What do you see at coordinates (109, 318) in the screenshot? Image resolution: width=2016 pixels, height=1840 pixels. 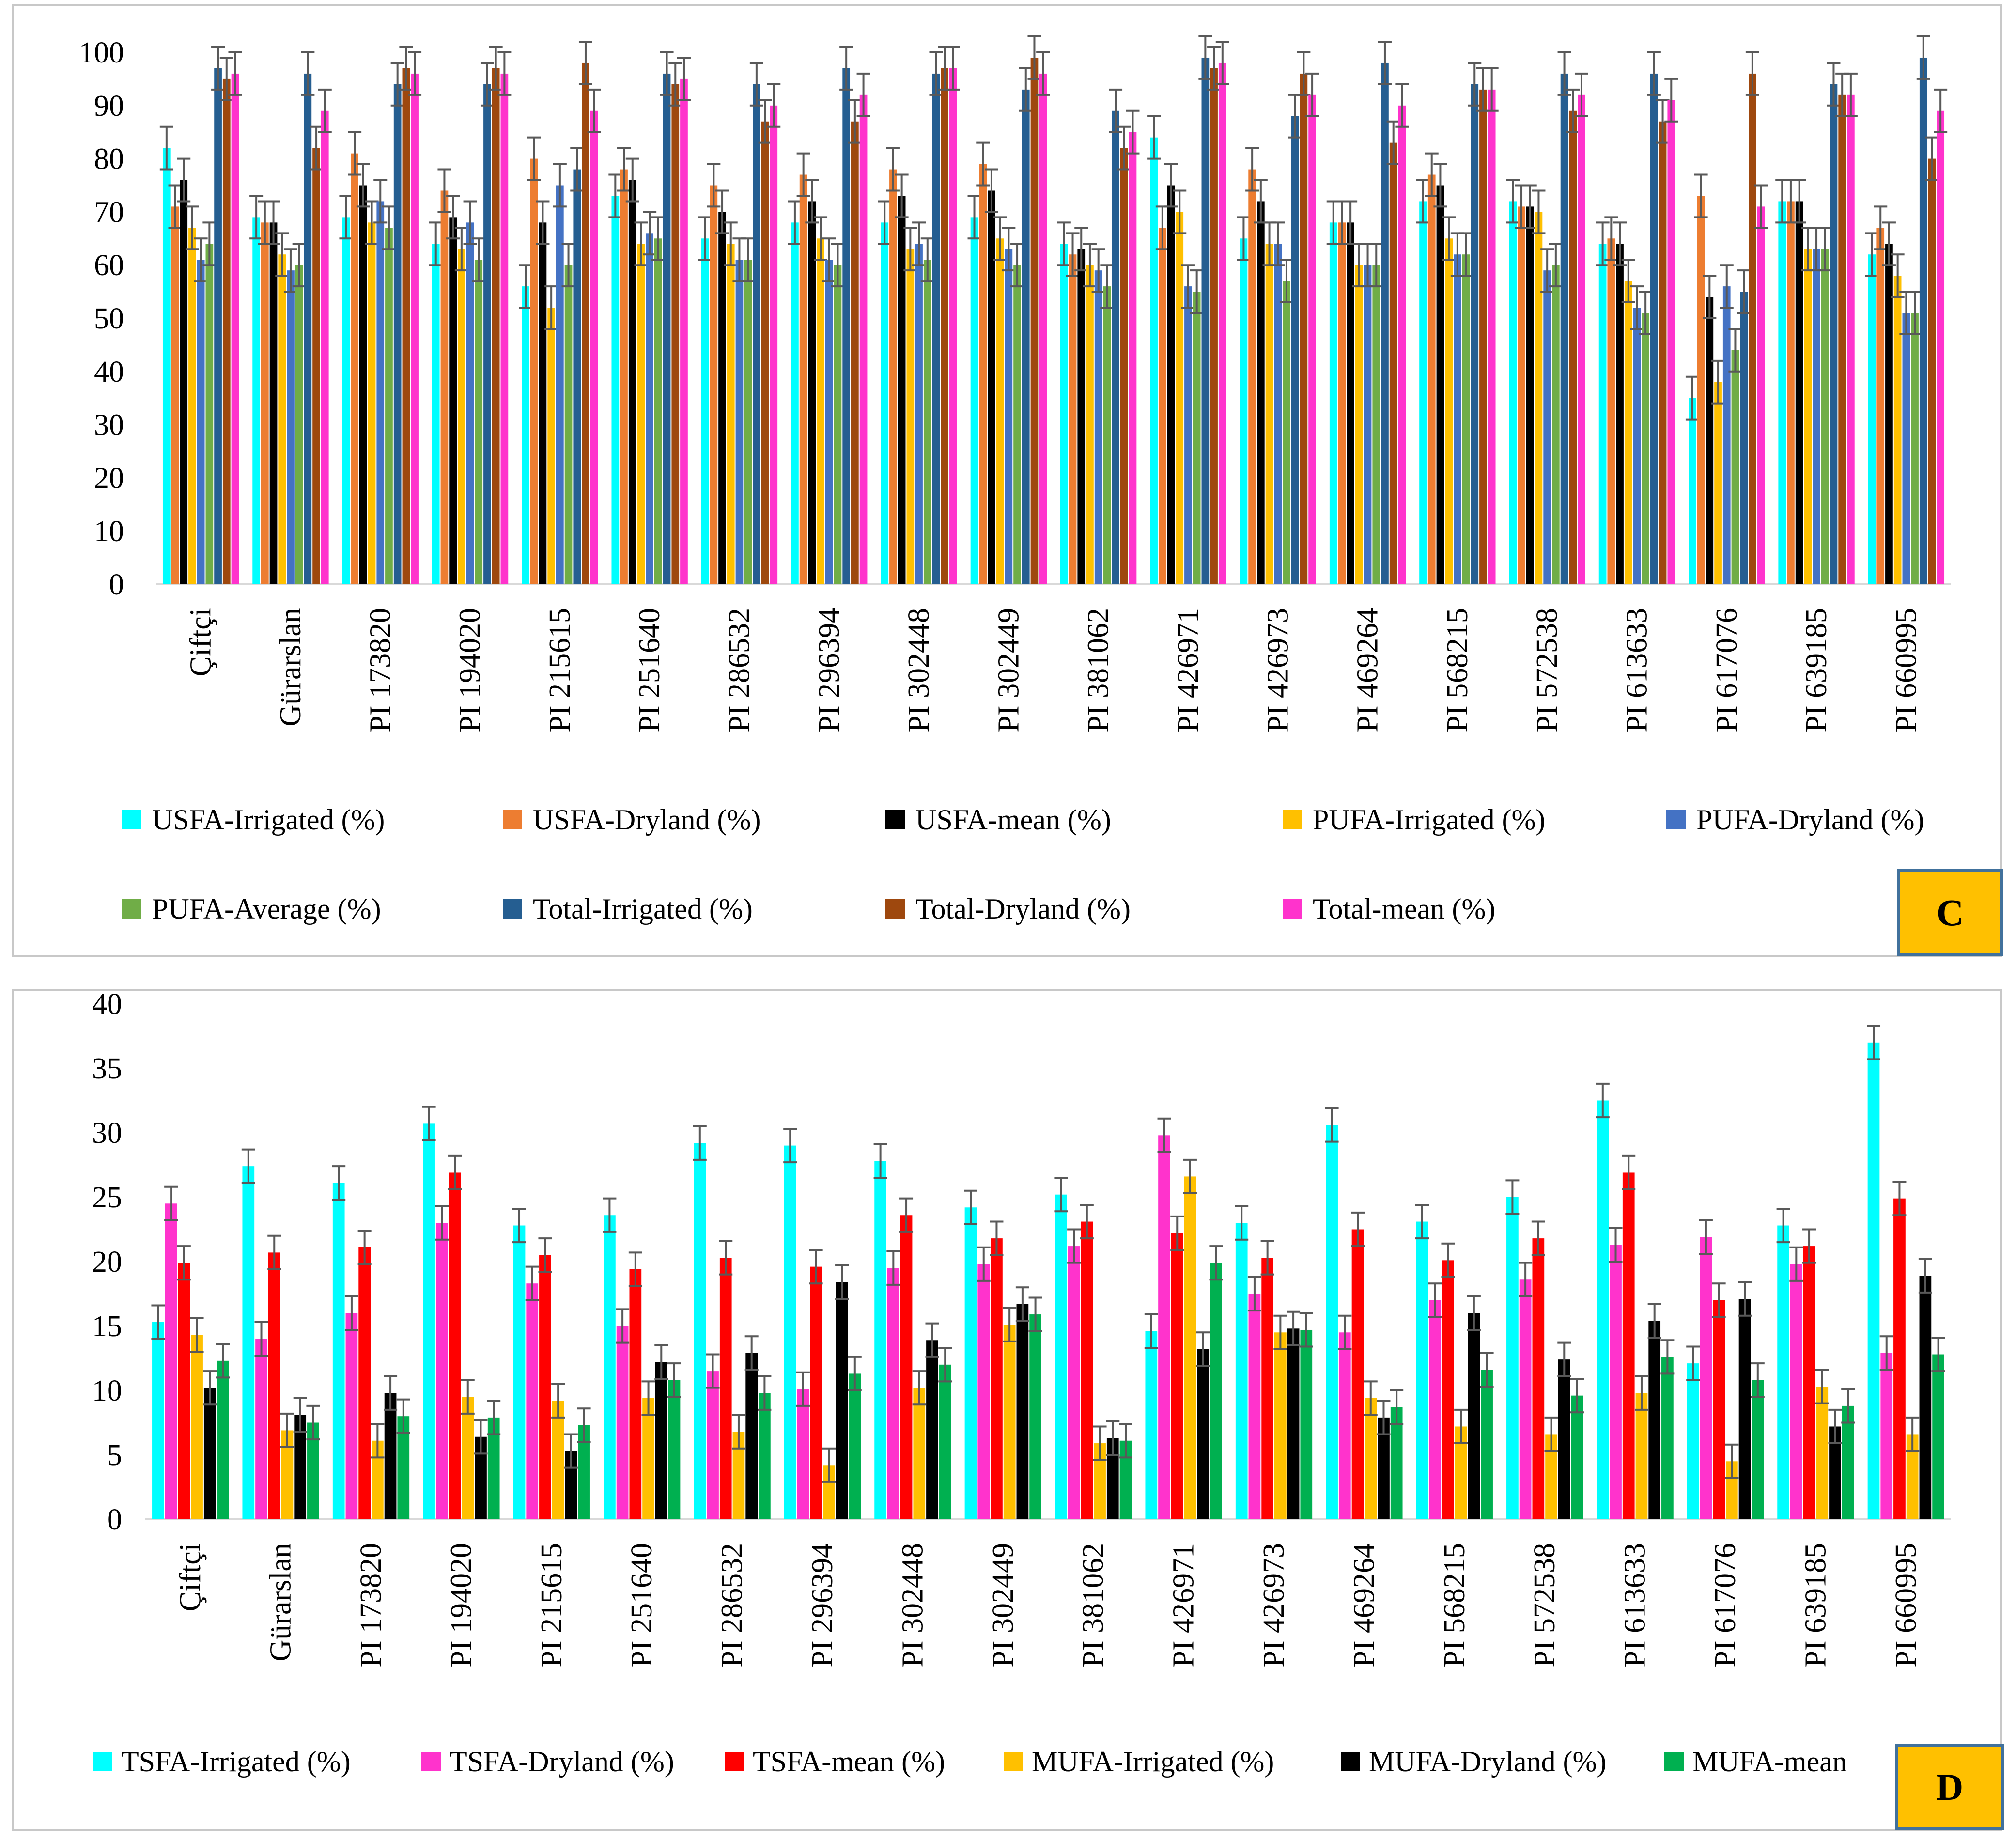 I see `chart-c-y-tick-label: 50` at bounding box center [109, 318].